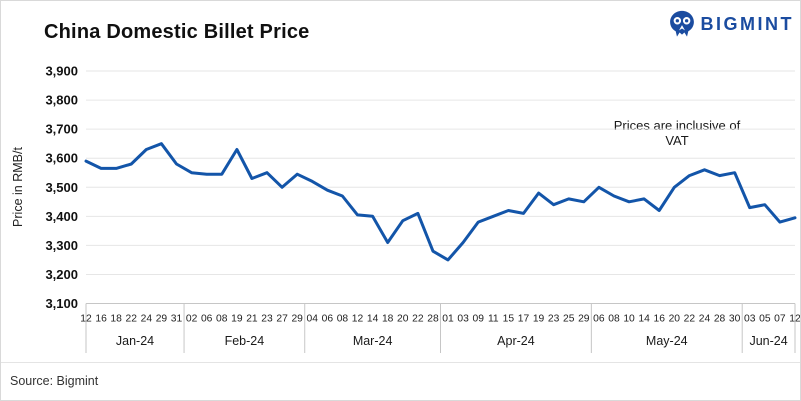 The width and height of the screenshot is (801, 401). Describe the element at coordinates (667, 341) in the screenshot. I see `month-label: May-24` at that location.